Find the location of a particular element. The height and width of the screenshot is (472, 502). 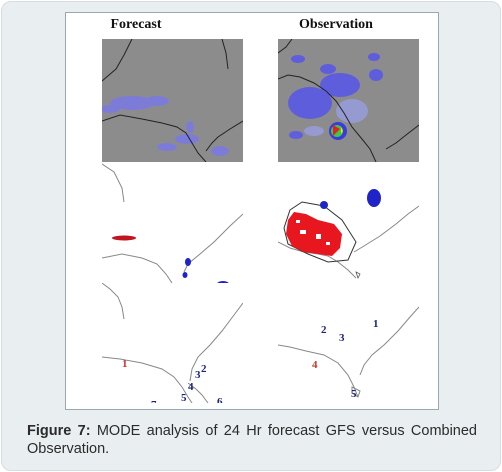

forecast-raw-panel is located at coordinates (172, 100).